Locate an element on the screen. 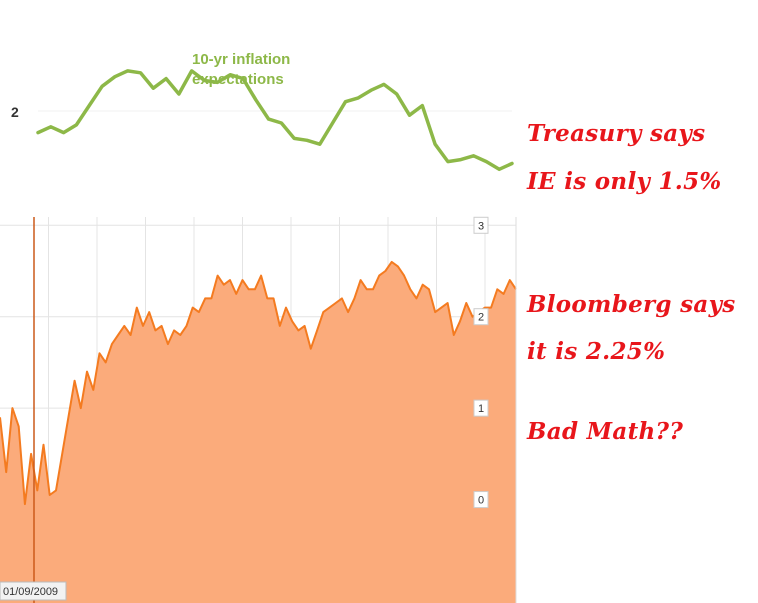 This screenshot has width=758, height=603. top-chart-title-line-1: 10-yr inflation is located at coordinates (241, 59).